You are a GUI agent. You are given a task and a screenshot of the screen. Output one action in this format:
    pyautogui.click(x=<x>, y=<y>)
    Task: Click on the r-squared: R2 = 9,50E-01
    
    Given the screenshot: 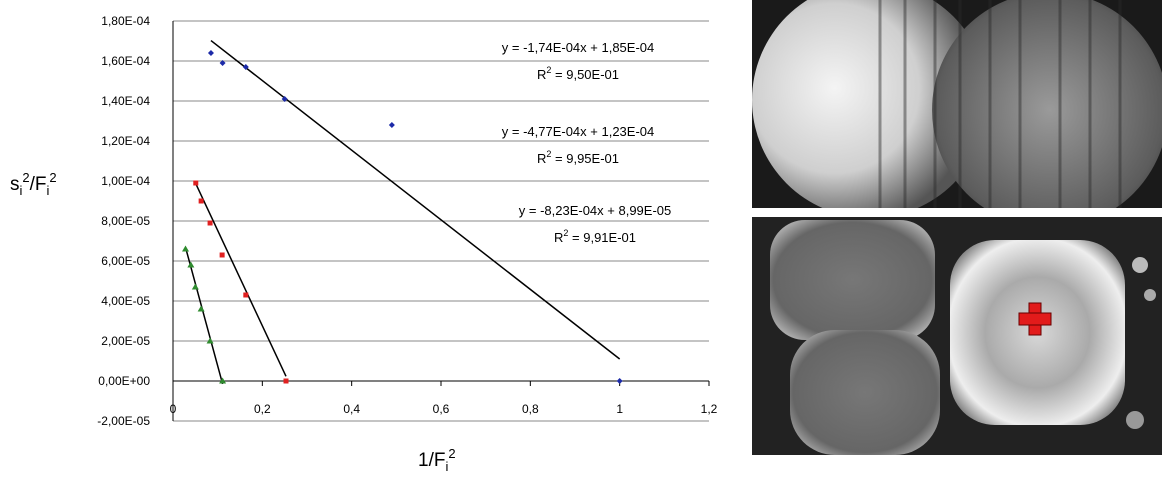 What is the action you would take?
    pyautogui.click(x=578, y=73)
    